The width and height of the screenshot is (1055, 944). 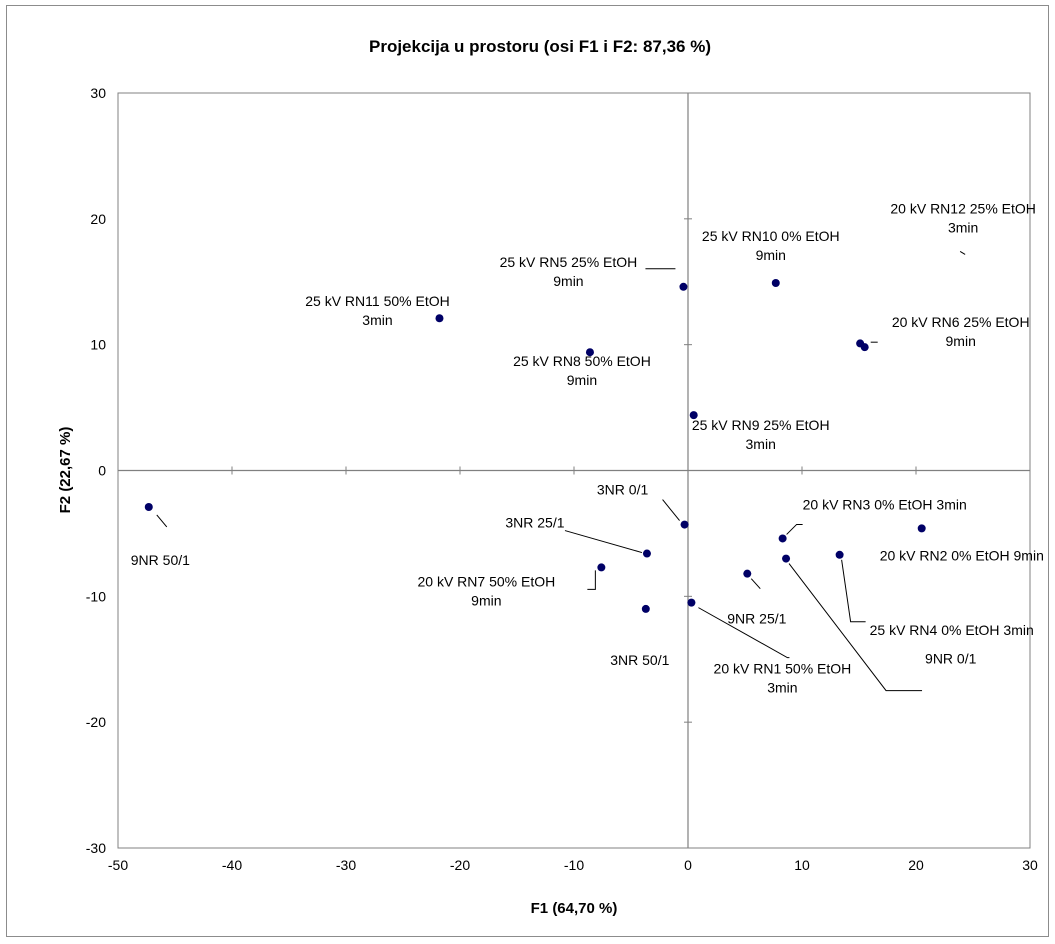 I want to click on y-tick-label: -20, so click(x=96, y=722).